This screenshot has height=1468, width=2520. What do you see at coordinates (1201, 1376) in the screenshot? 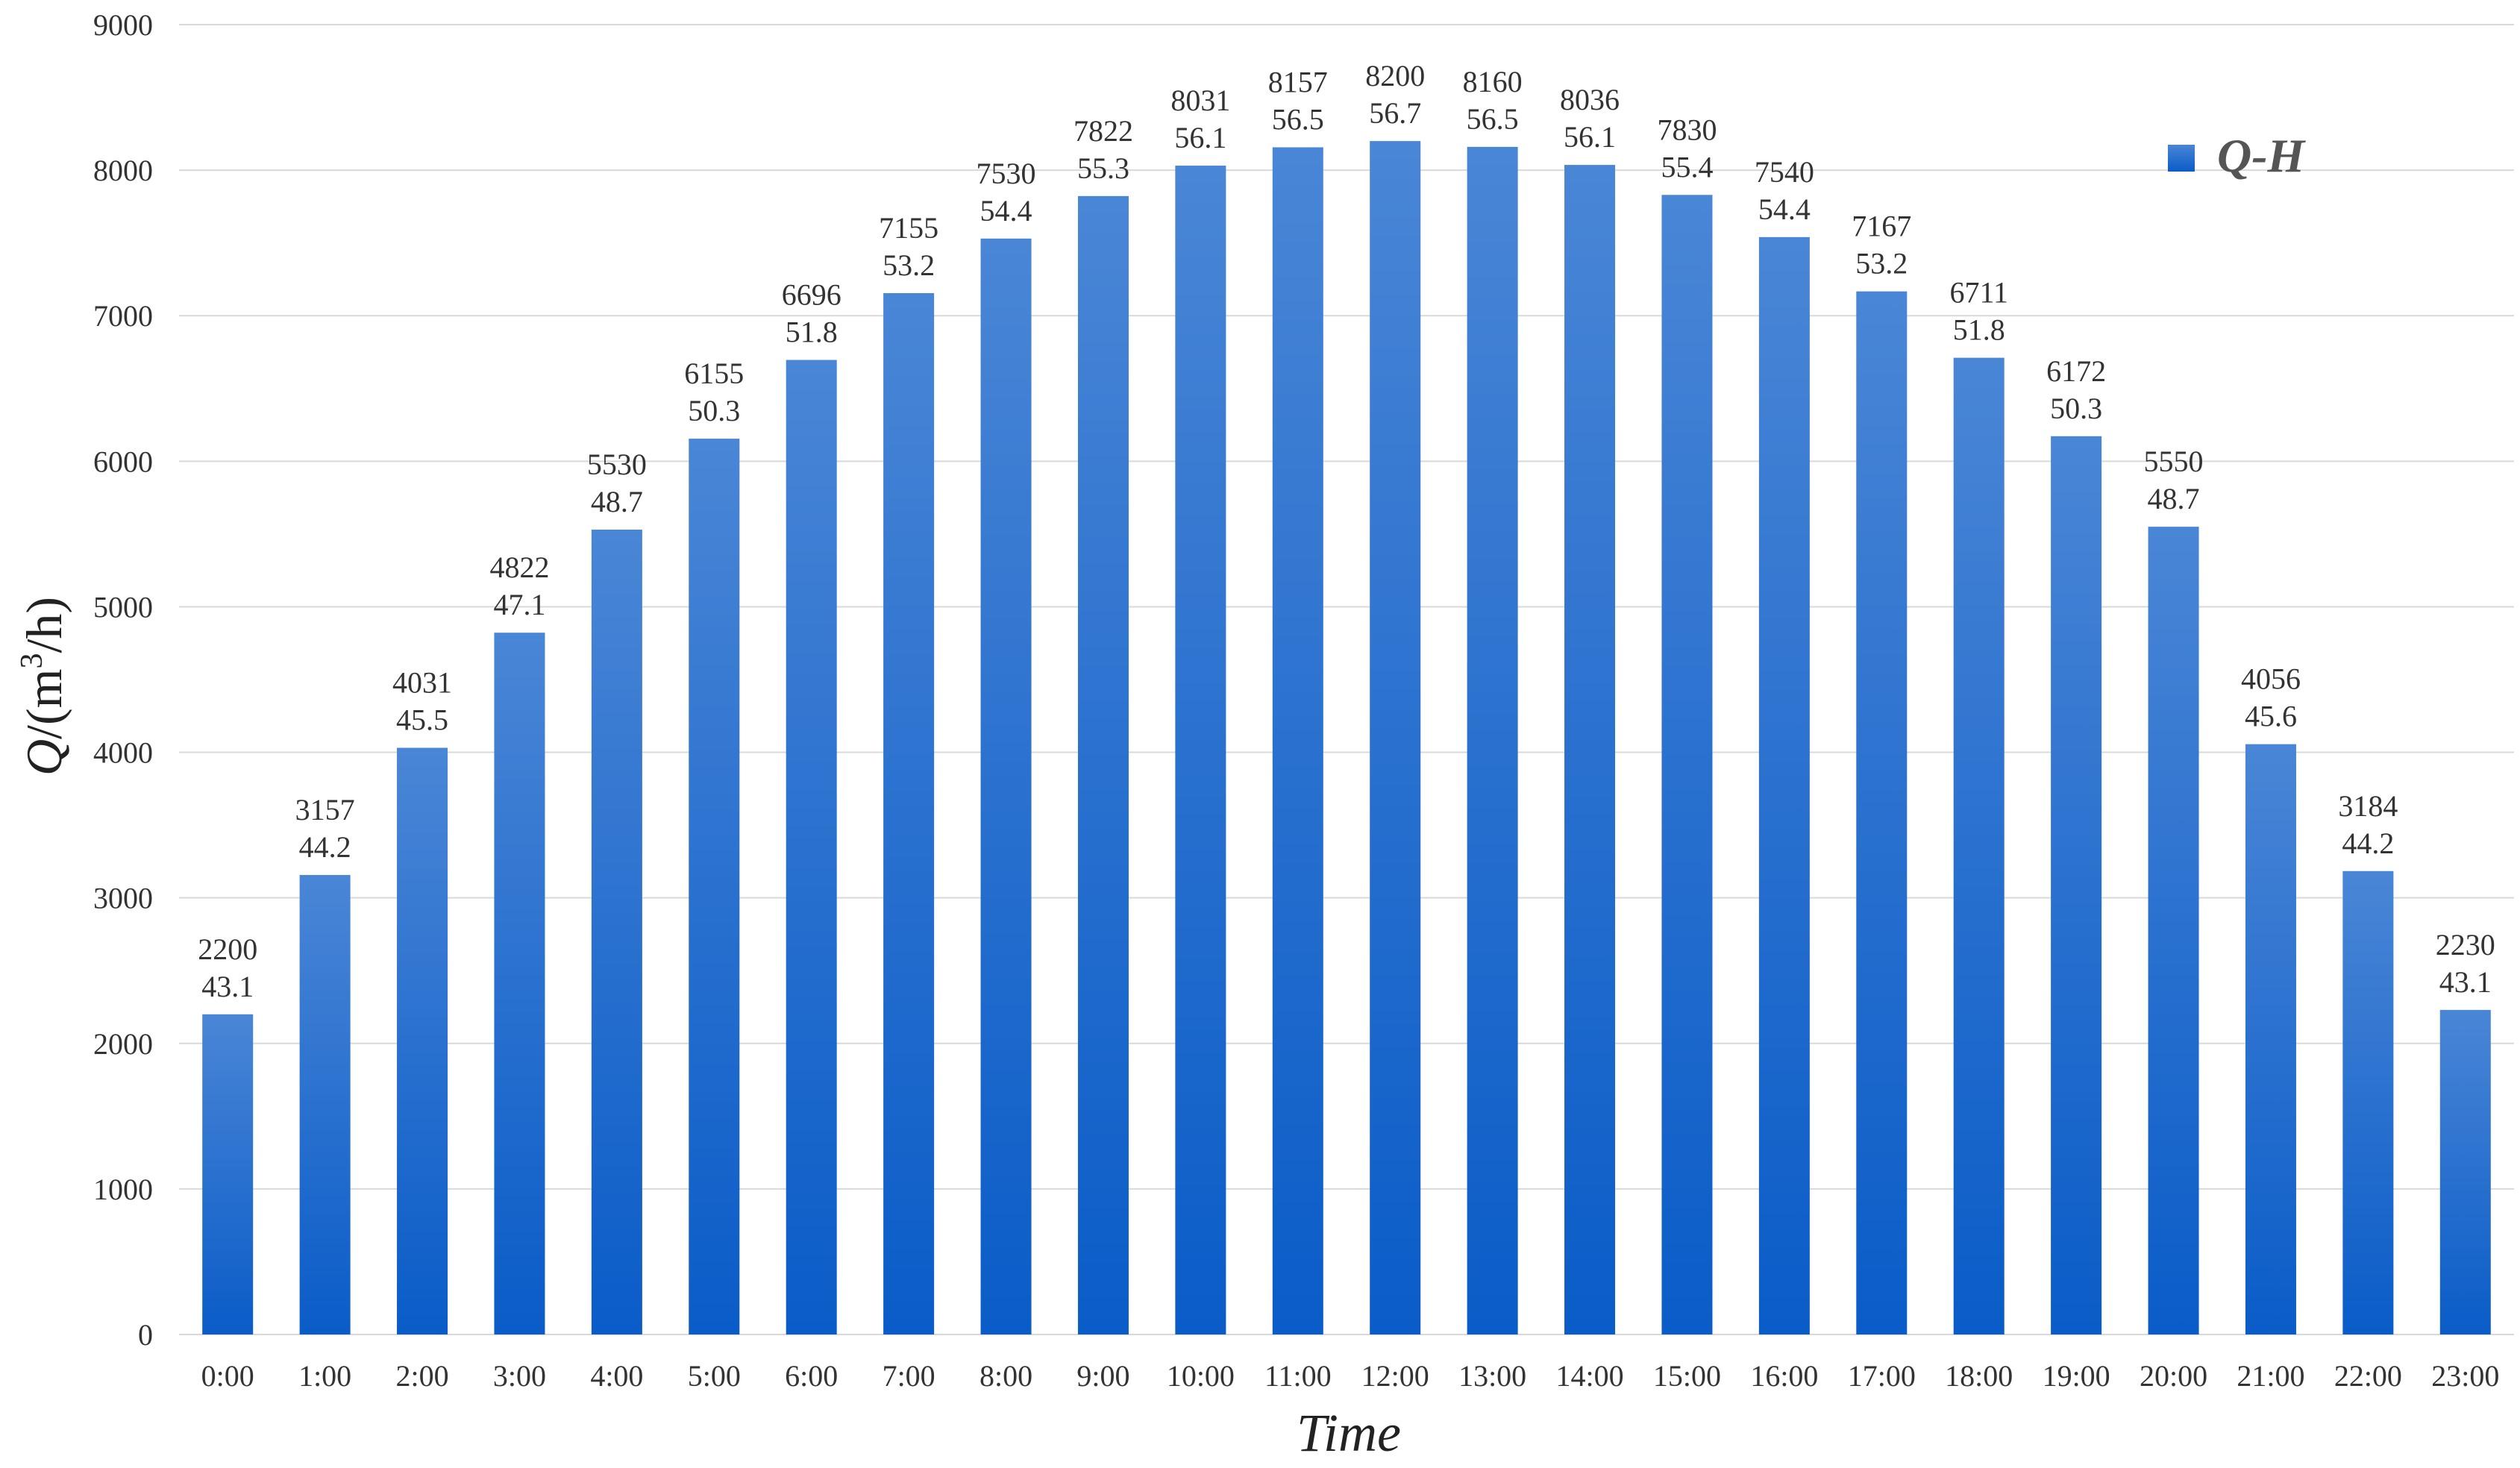
I see `x-tick-label: 10:00` at bounding box center [1201, 1376].